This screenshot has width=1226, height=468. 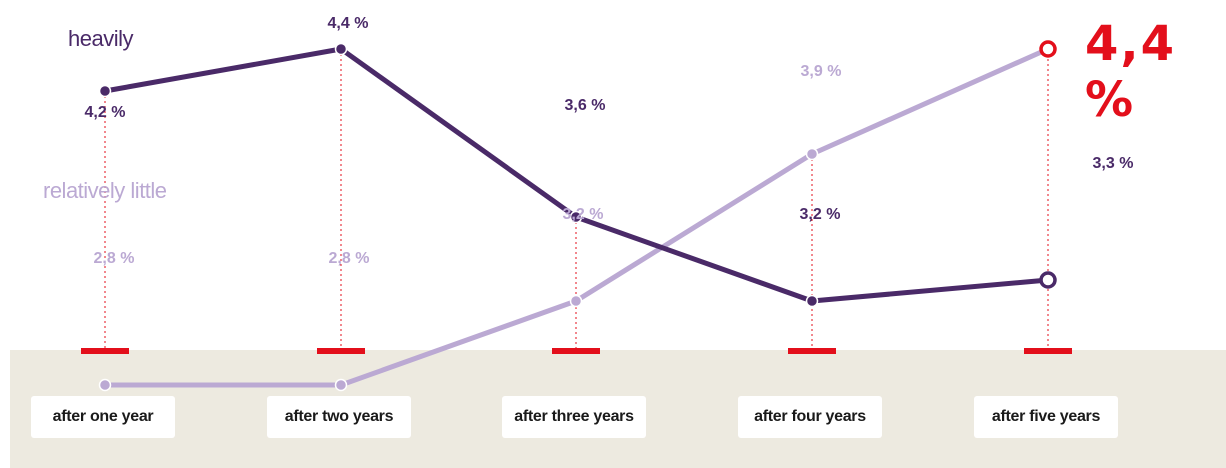 What do you see at coordinates (810, 417) in the screenshot?
I see `category-label: after four years` at bounding box center [810, 417].